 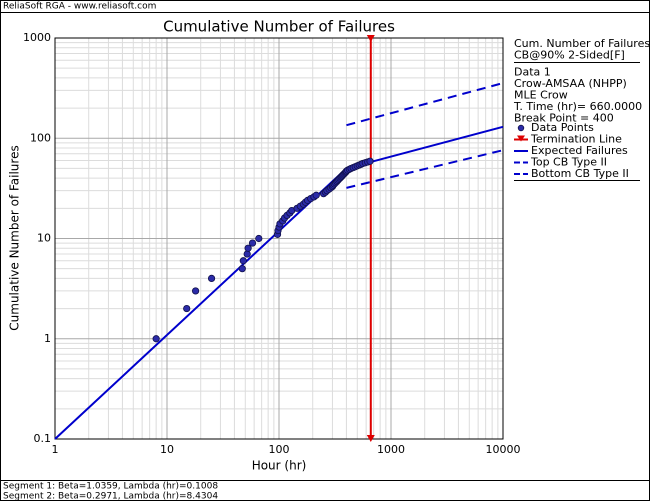 What do you see at coordinates (79, 7) in the screenshot?
I see `header: ReliaSoft RGA - www.reliasoft.com` at bounding box center [79, 7].